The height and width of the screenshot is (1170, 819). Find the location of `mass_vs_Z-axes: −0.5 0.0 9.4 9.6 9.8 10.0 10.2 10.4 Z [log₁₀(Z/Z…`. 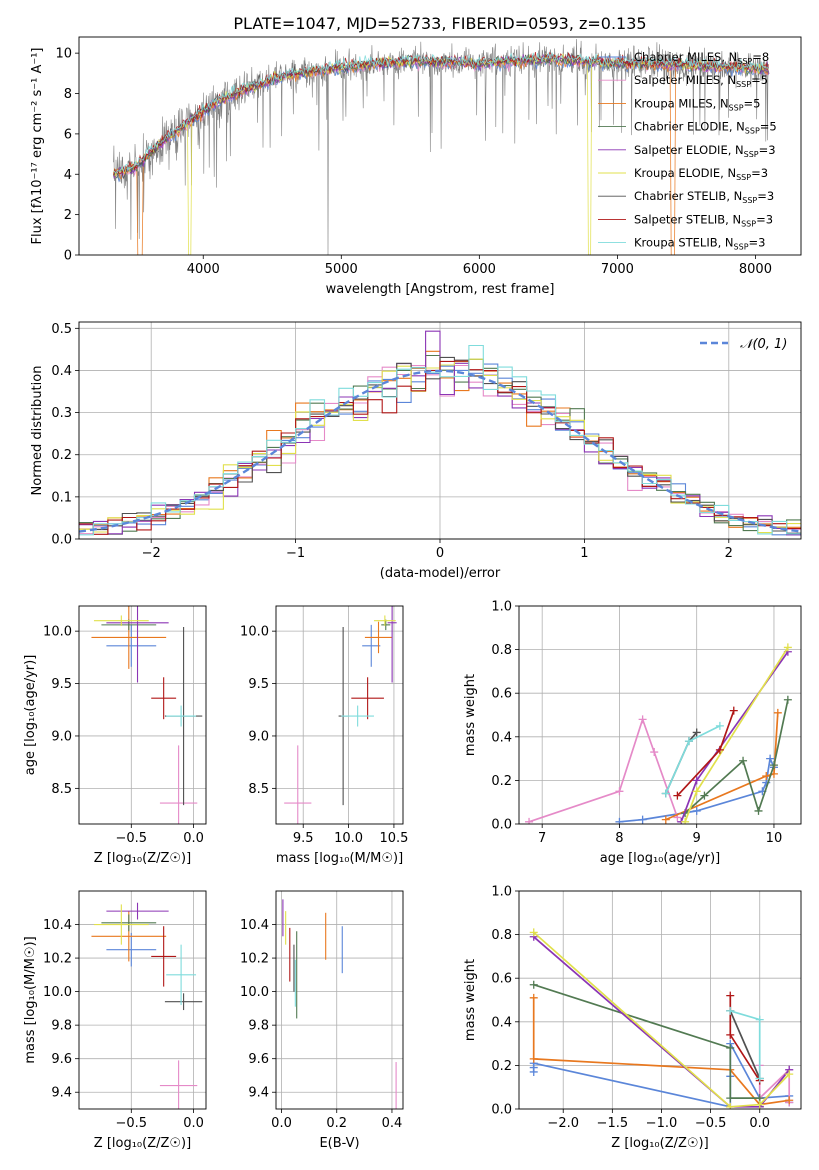

mass_vs_Z-axes: −0.5 0.0 9.4 9.6 9.8 10.0 10.2 10.4 Z [log₁₀(Z/Z… is located at coordinates (114, 1021).